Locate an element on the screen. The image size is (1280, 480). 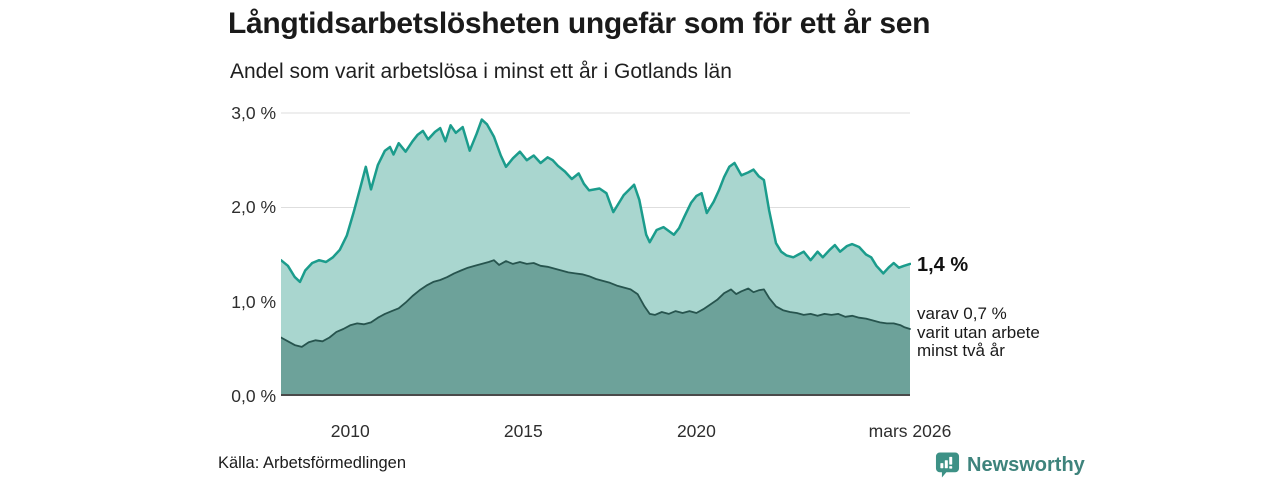
y-tick-label: 2,0 % is located at coordinates (253, 207).